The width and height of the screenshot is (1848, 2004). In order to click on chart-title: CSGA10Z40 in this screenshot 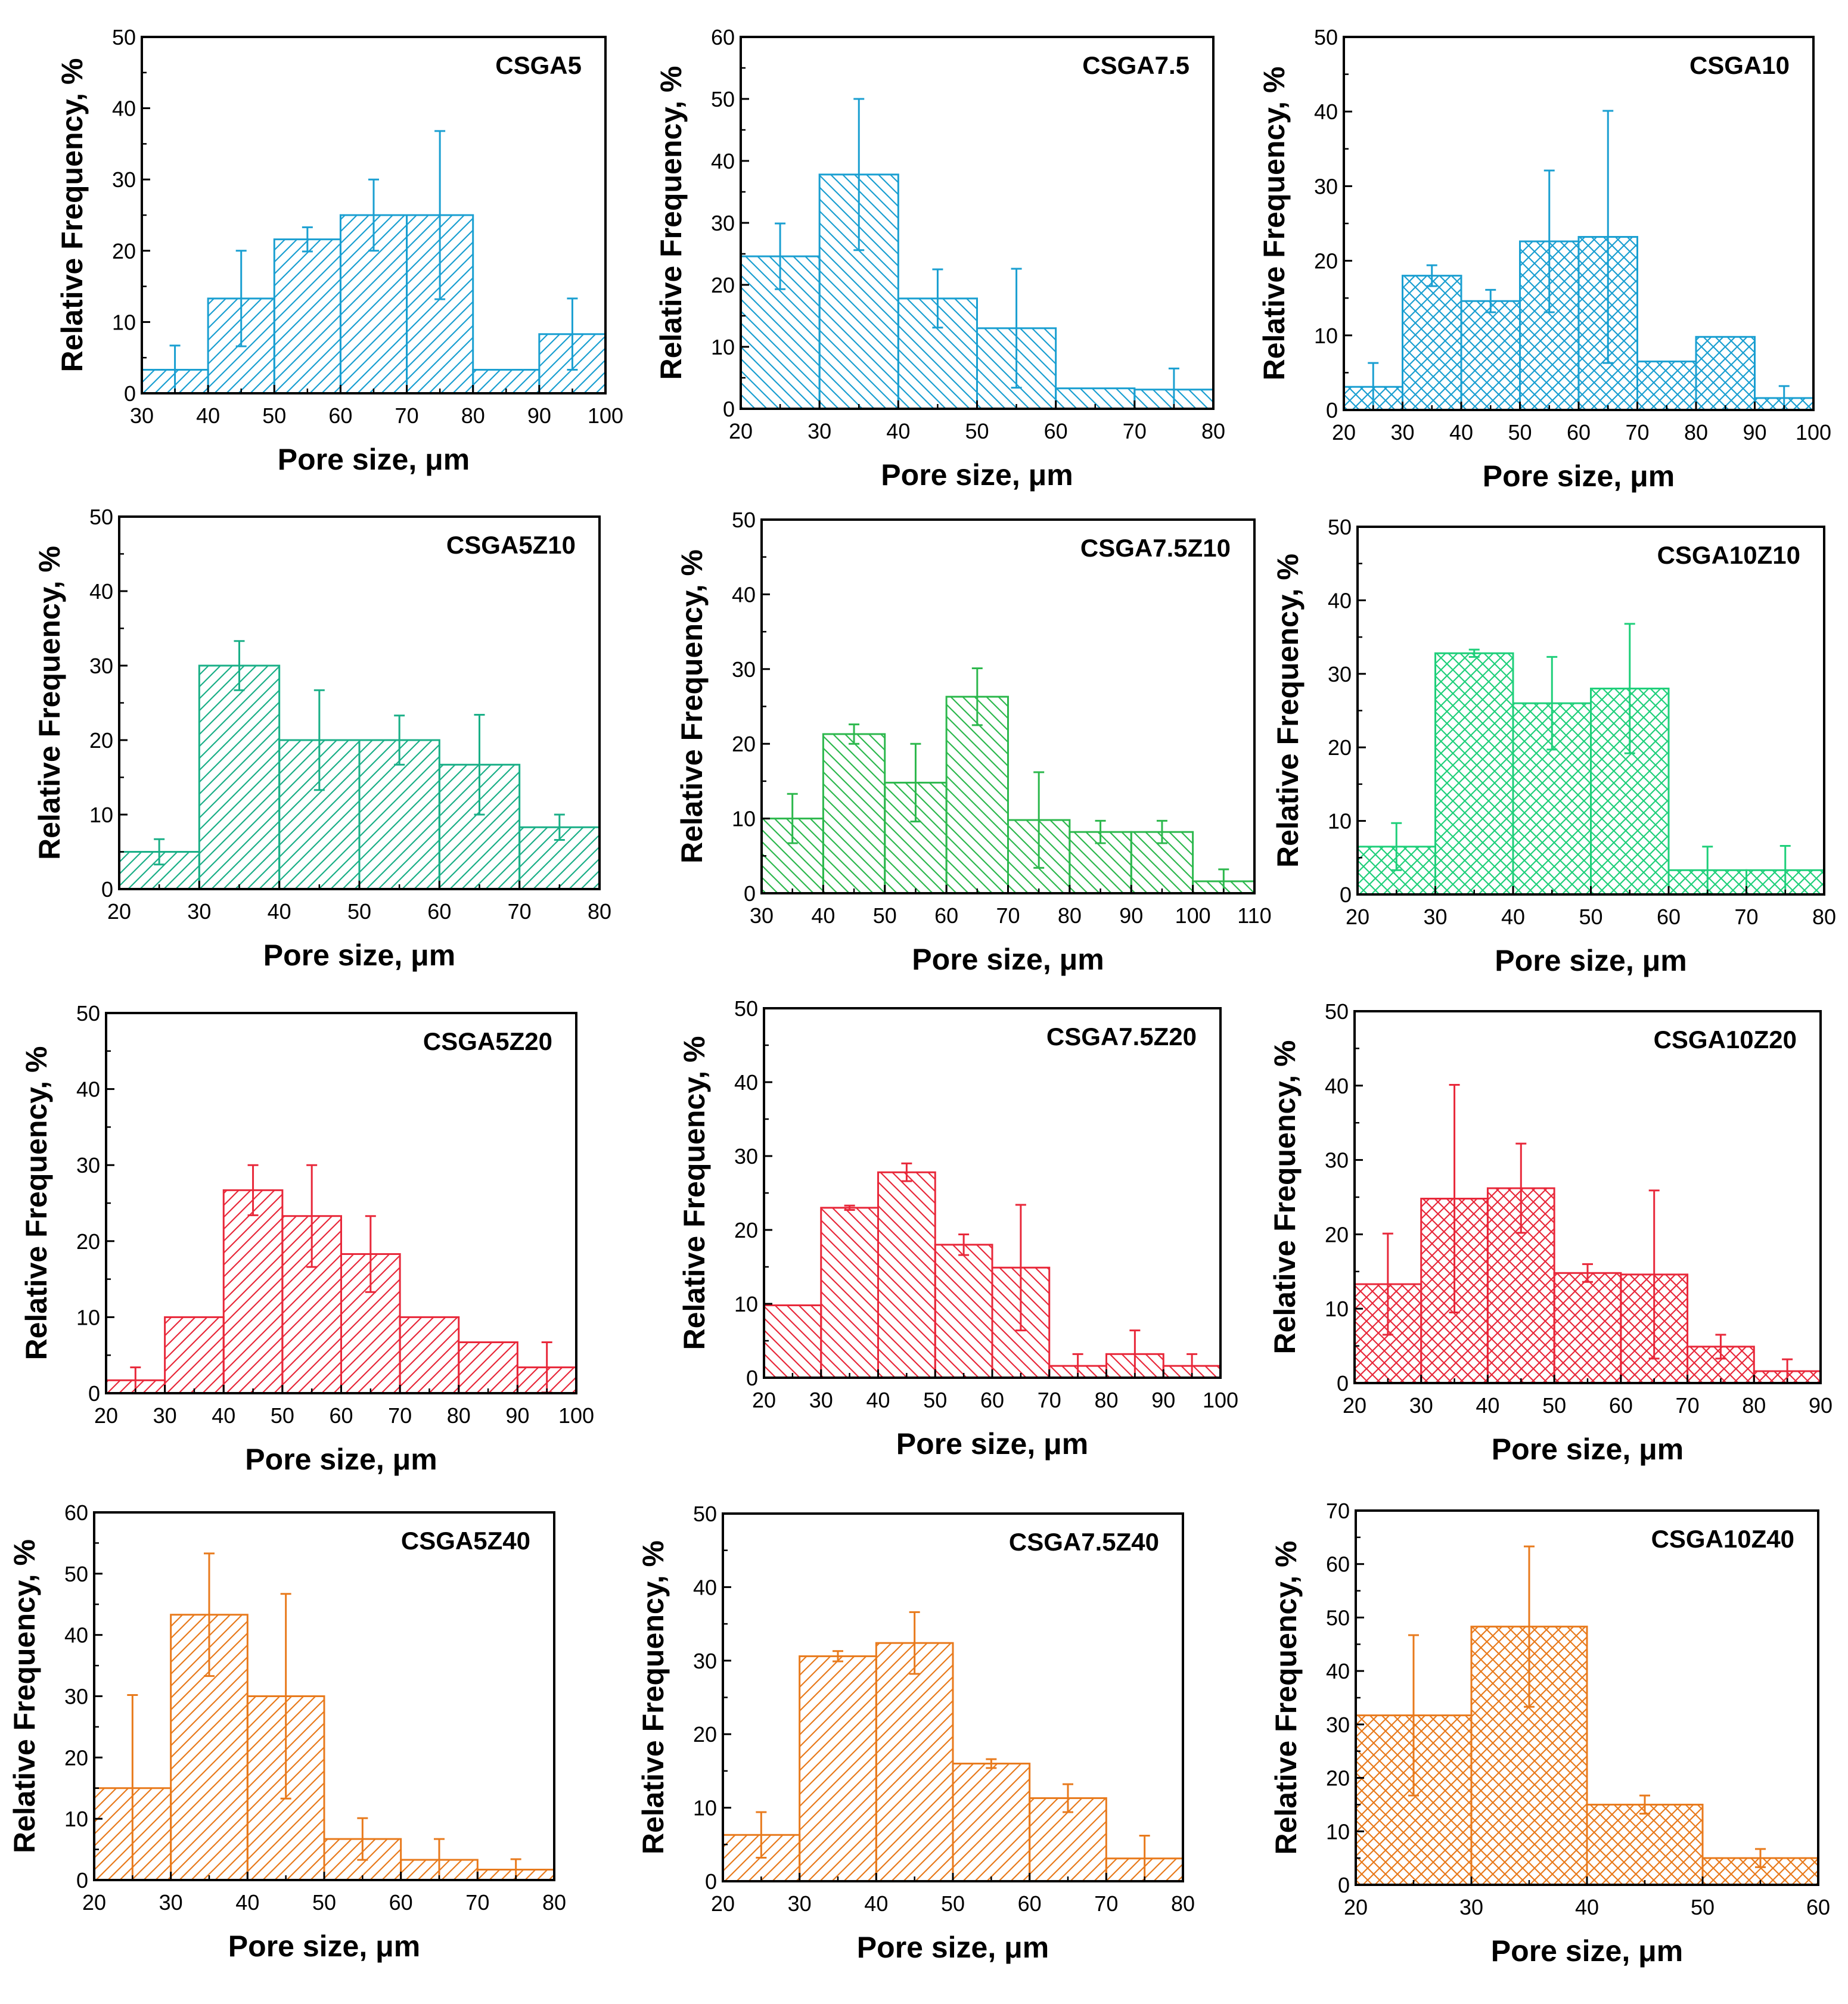, I will do `click(1722, 1539)`.